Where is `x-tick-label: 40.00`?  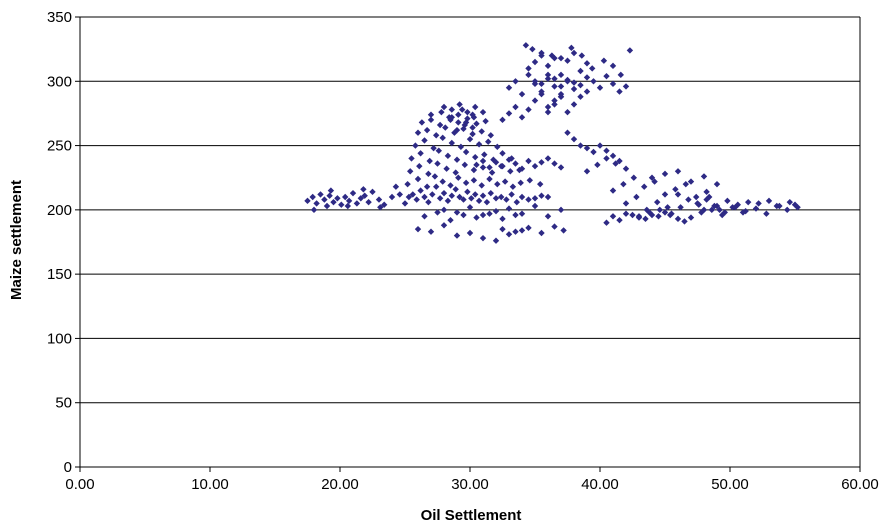
x-tick-label: 40.00 is located at coordinates (600, 484).